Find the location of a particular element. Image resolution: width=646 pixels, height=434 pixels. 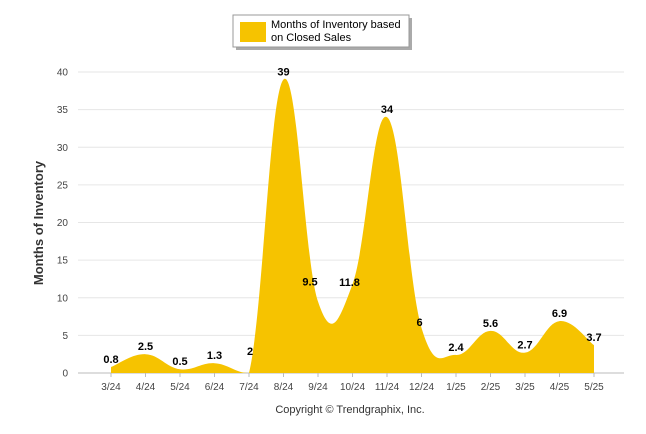

data-label: 1.3 is located at coordinates (214, 356).